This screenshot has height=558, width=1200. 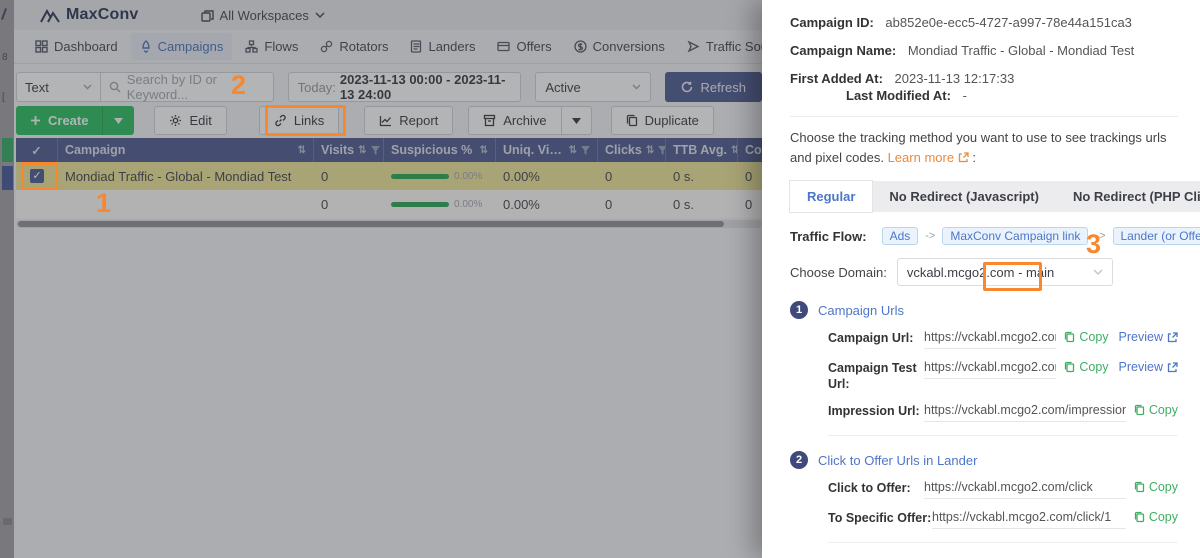 What do you see at coordinates (280, 120) in the screenshot?
I see `link-icon` at bounding box center [280, 120].